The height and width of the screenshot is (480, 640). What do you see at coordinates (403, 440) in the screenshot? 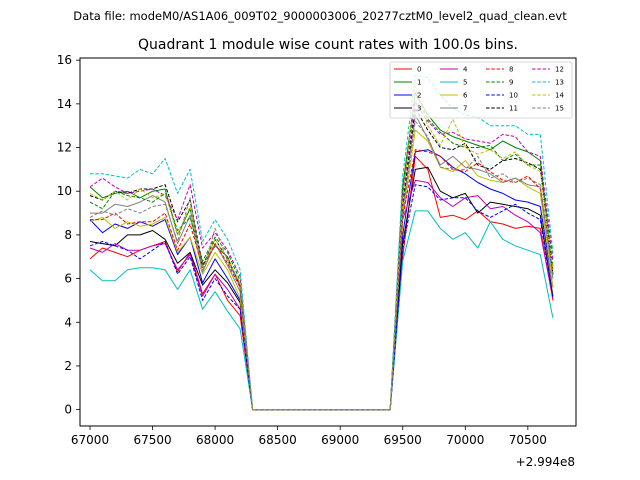
I see `x-tick-label: 69500` at bounding box center [403, 440].